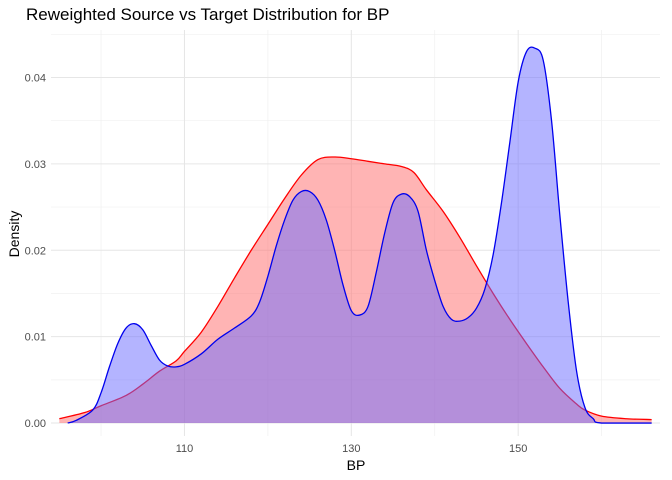 The height and width of the screenshot is (480, 672). I want to click on x-tick-label: 130, so click(351, 449).